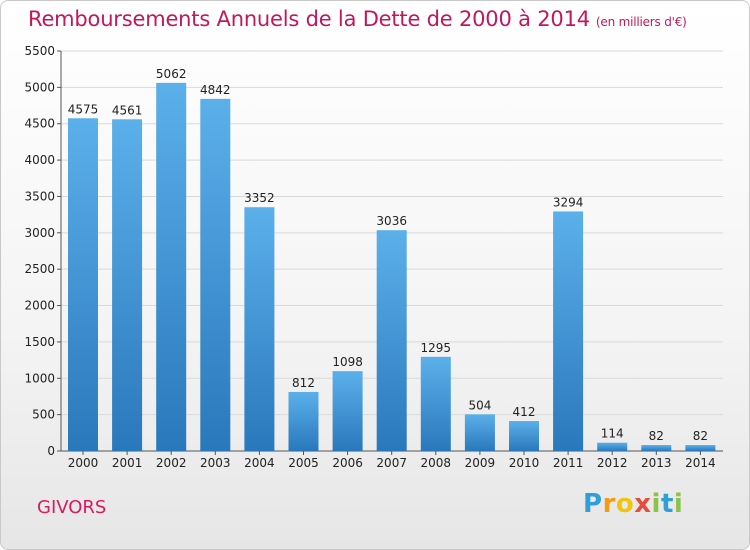  I want to click on data-label-2011: 3294, so click(568, 202).